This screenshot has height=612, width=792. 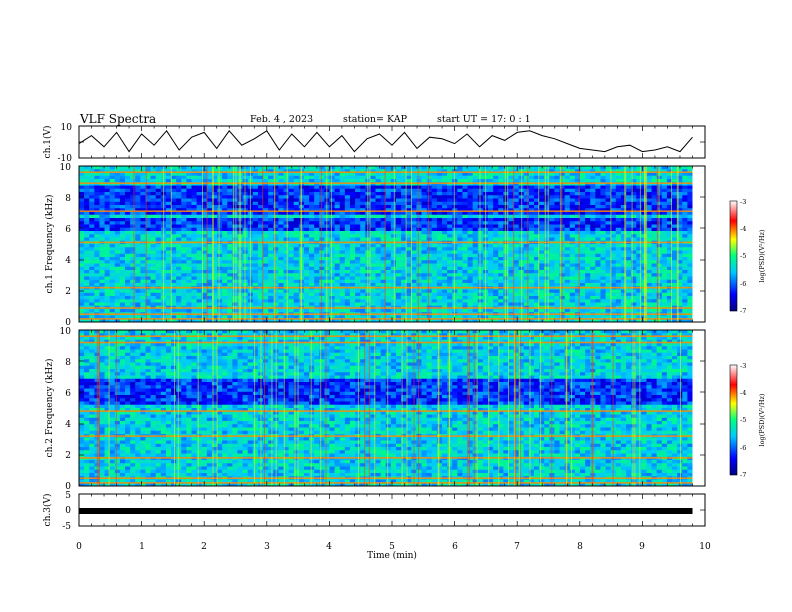 I want to click on ch1-ylabel: ch.1(V), so click(x=47, y=142).